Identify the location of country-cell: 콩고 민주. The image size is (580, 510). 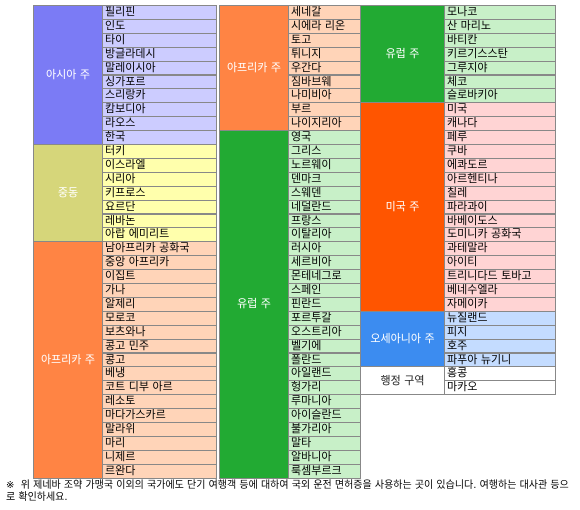
(159, 346).